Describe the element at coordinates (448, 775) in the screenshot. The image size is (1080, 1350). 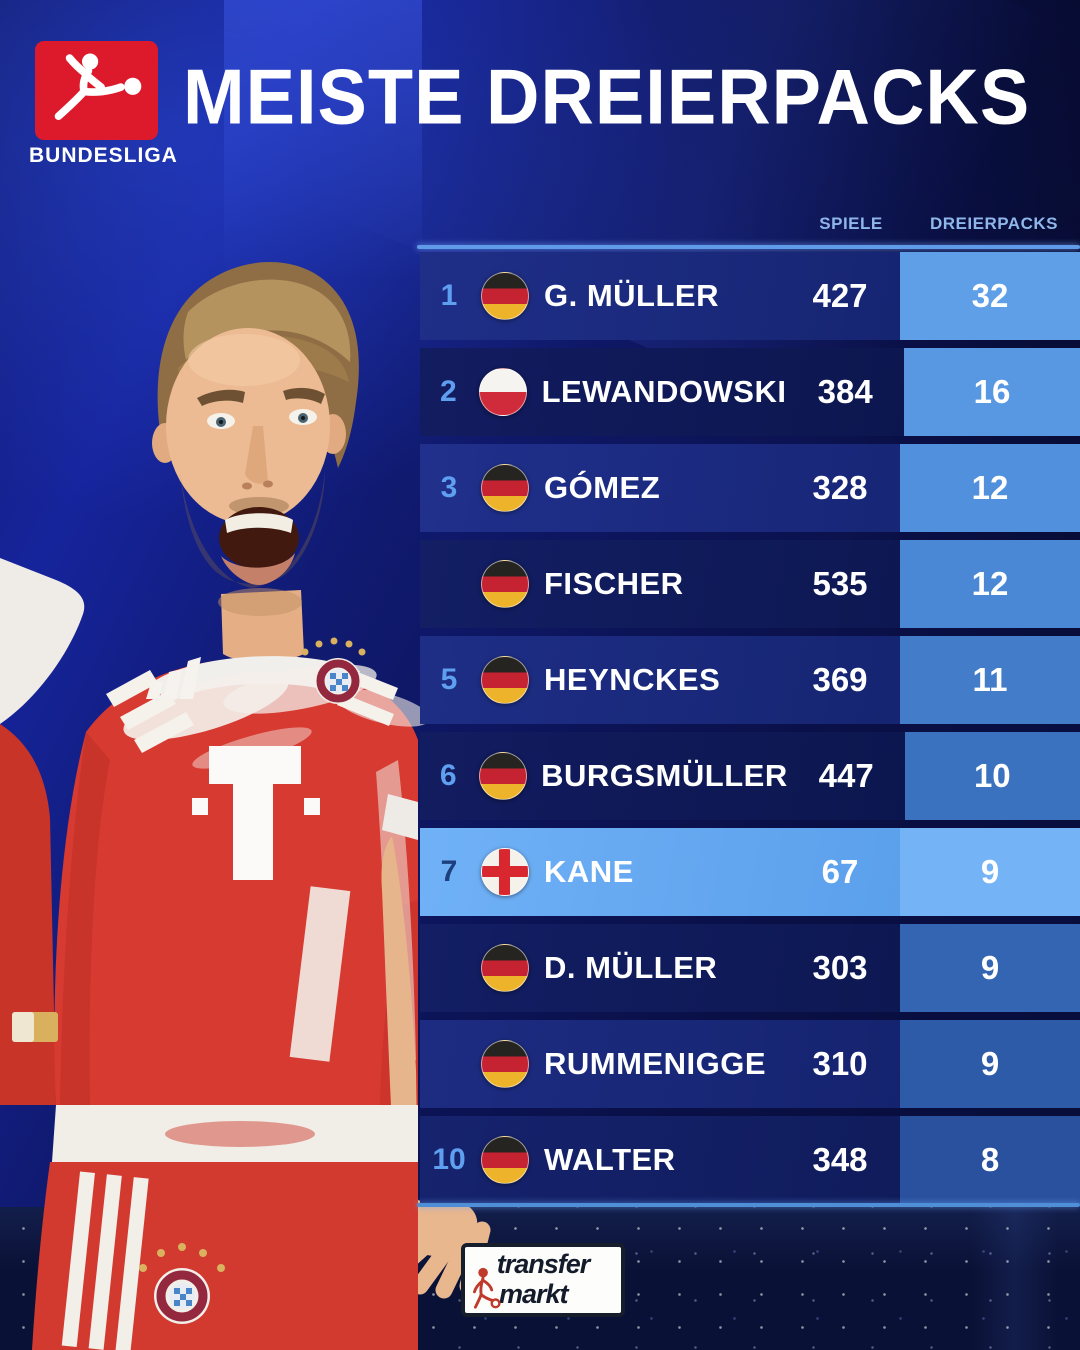
I see `rank-number: 6` at that location.